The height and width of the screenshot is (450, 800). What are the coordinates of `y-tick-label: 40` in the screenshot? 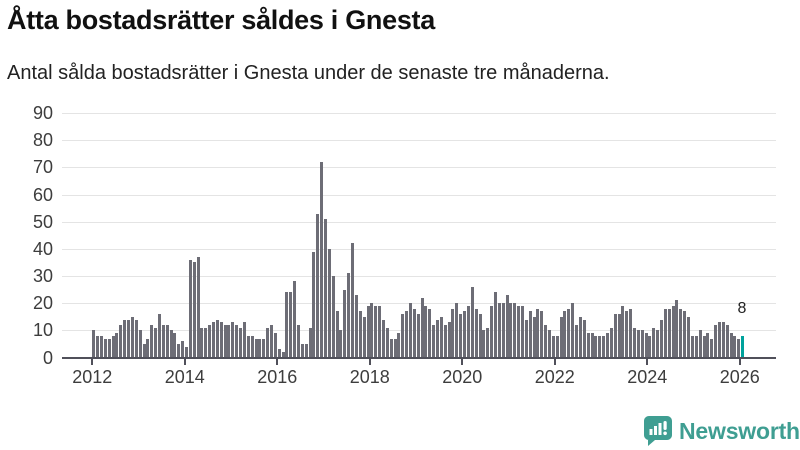 It's located at (42, 248).